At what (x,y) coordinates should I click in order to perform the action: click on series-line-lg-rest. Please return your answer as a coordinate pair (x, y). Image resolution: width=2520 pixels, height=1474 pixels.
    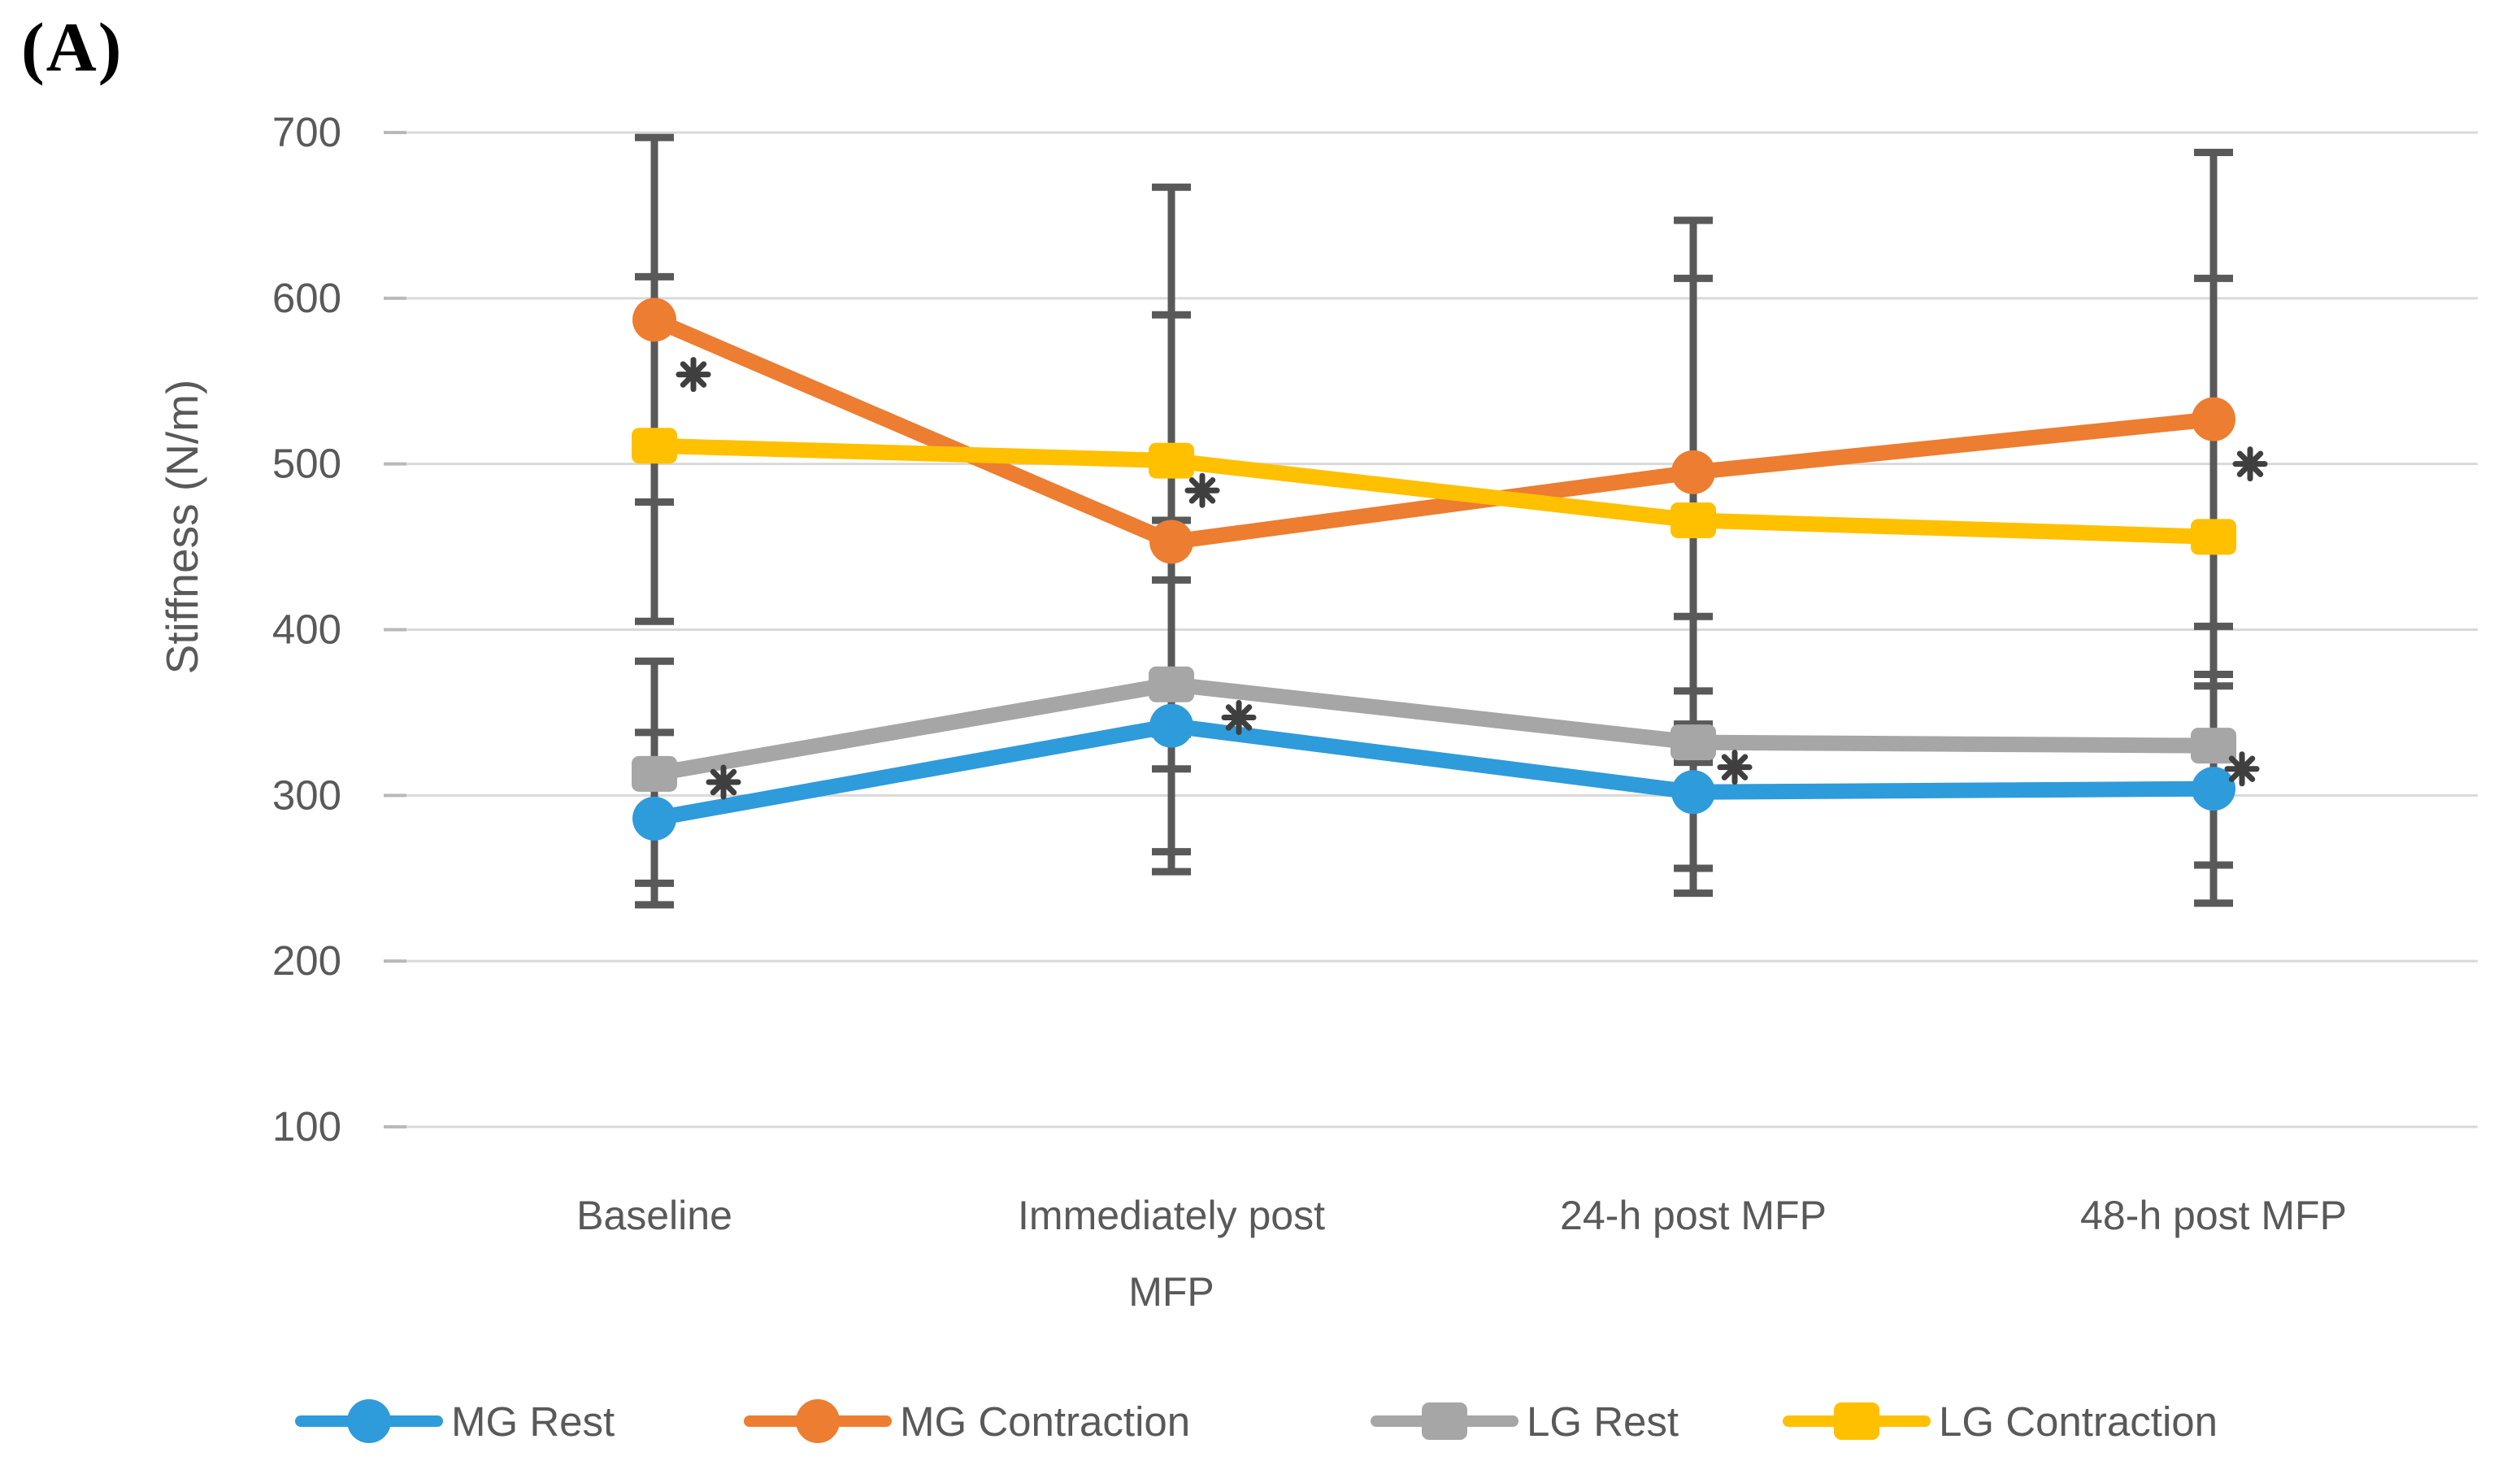
    Looking at the image, I should click on (1434, 729).